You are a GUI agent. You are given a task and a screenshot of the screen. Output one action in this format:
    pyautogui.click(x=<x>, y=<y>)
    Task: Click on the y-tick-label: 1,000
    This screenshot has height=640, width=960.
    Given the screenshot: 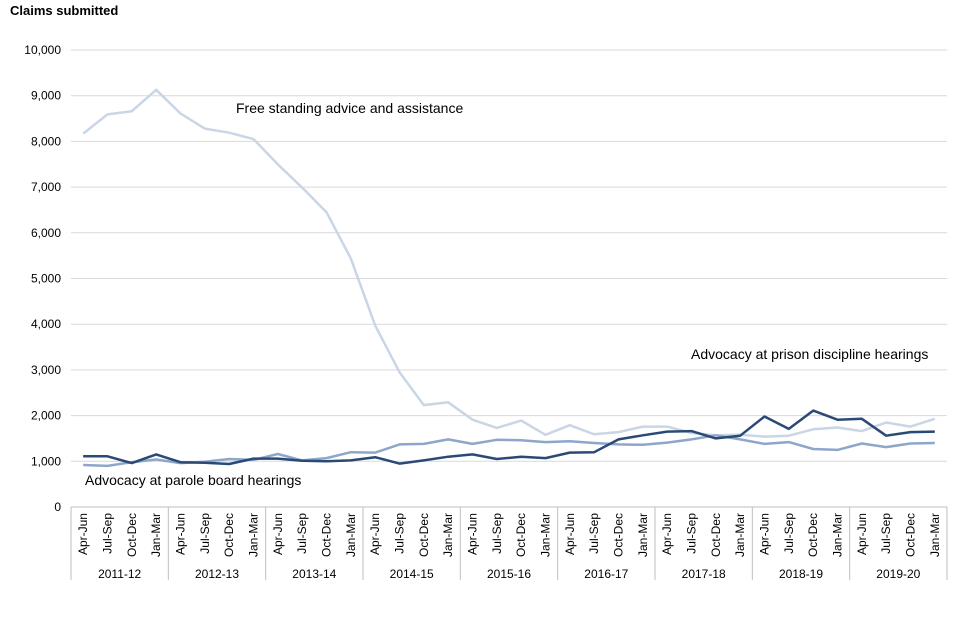 What is the action you would take?
    pyautogui.click(x=46, y=461)
    